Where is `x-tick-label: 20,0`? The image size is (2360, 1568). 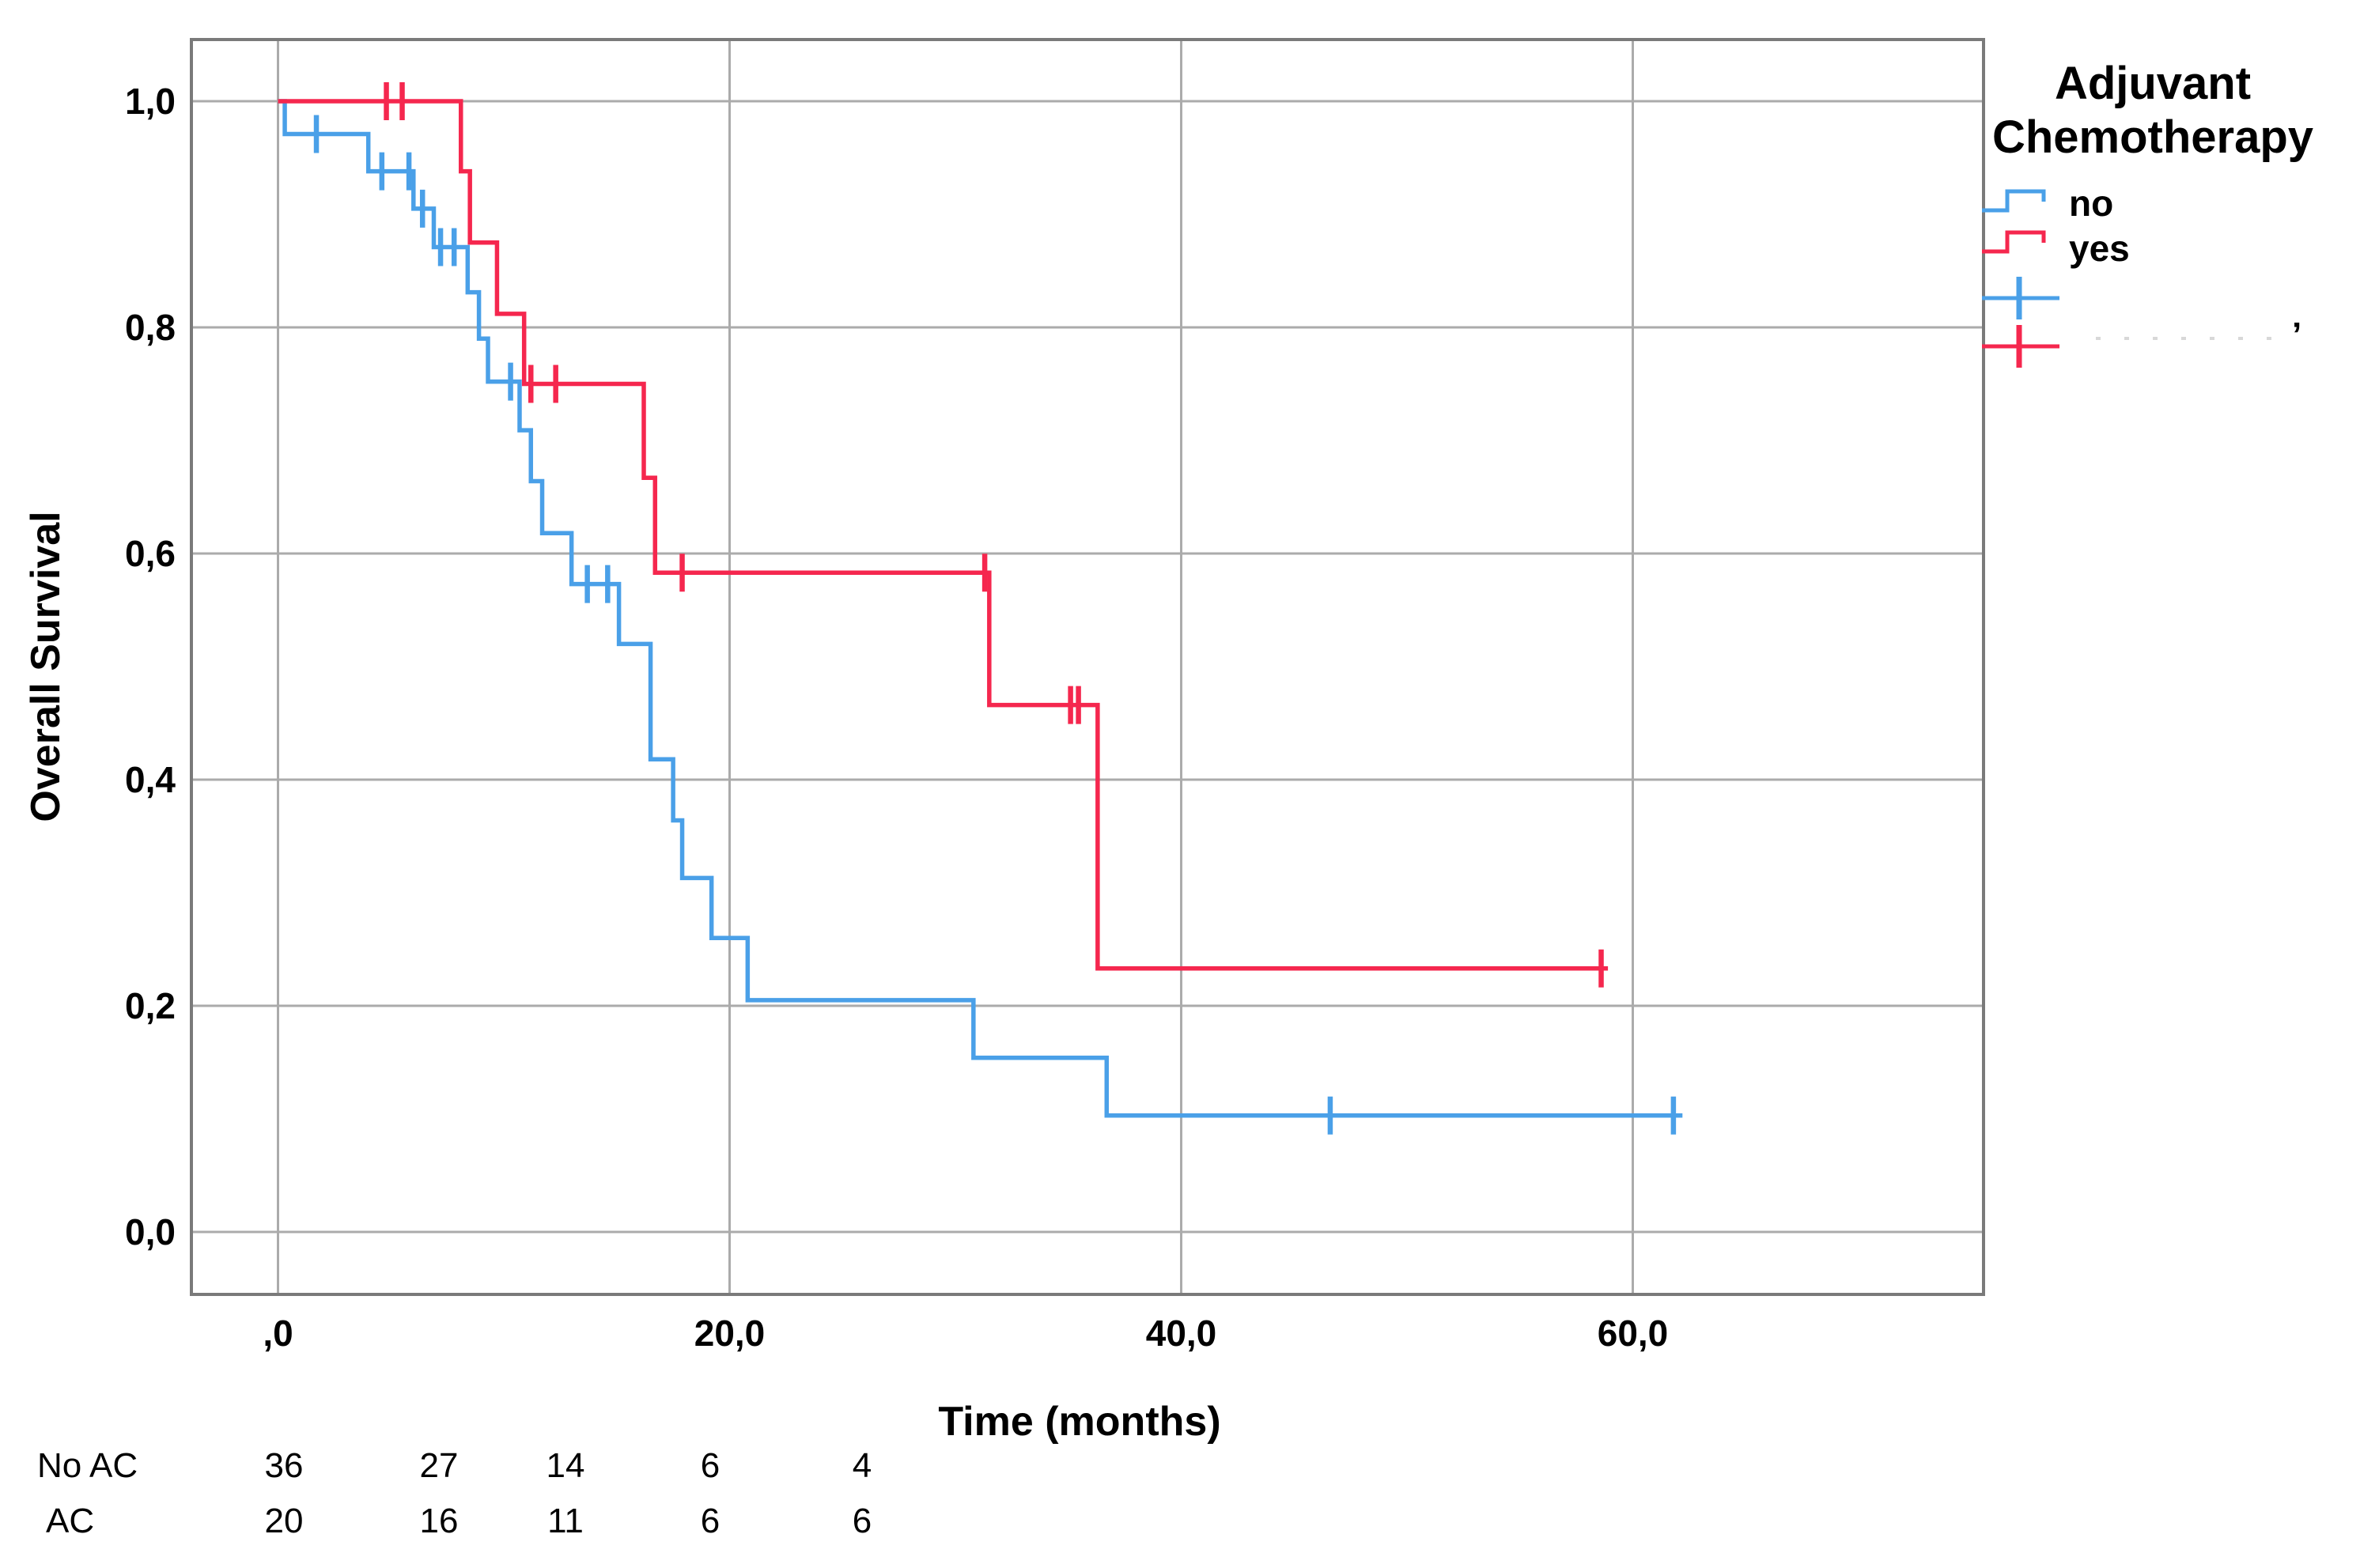 x-tick-label: 20,0 is located at coordinates (730, 1333).